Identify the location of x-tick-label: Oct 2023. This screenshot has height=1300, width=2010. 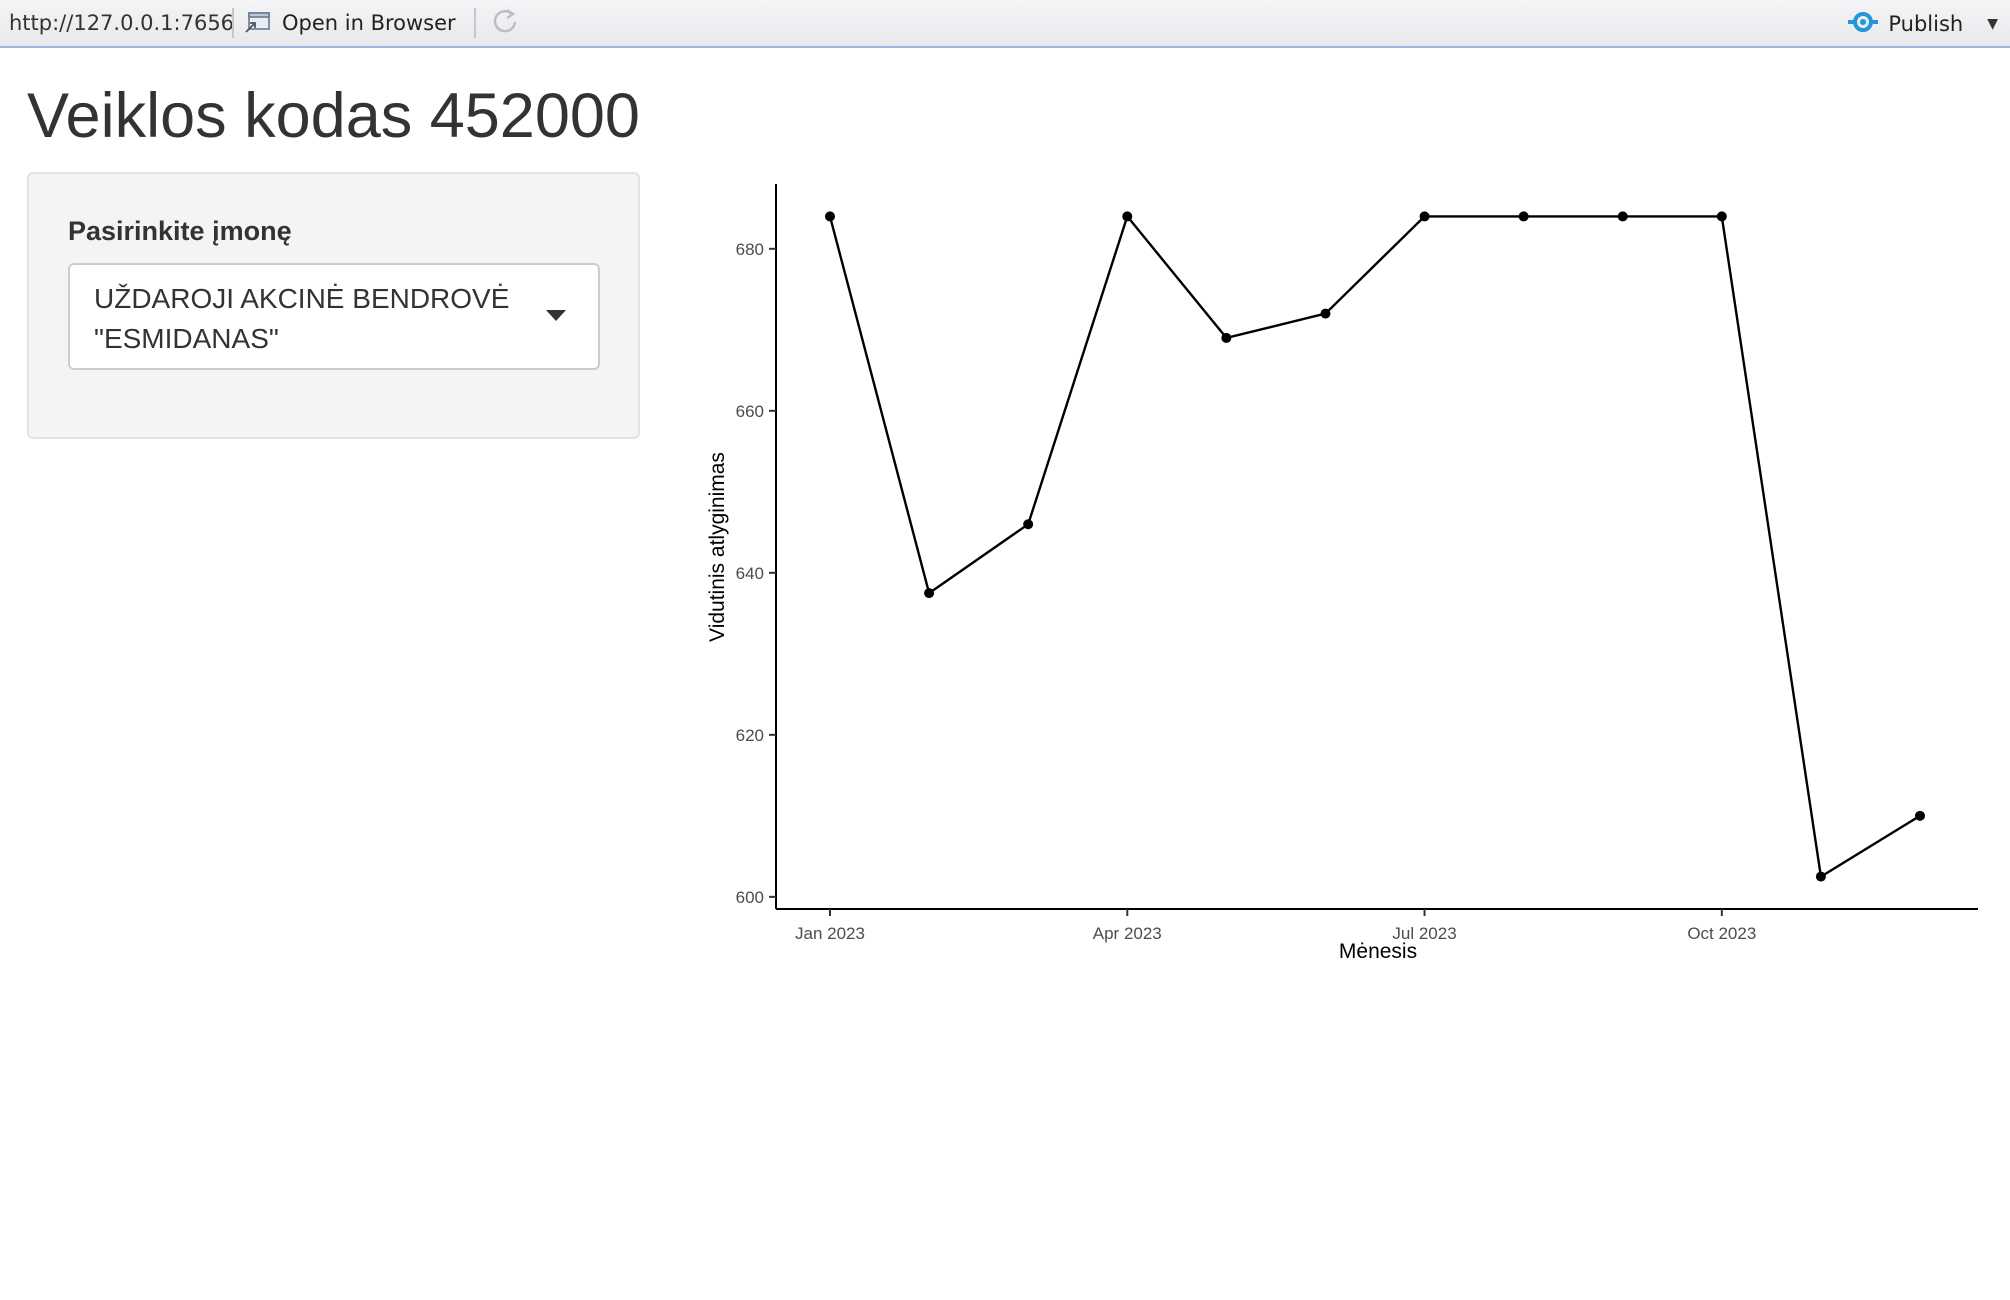
(1721, 933).